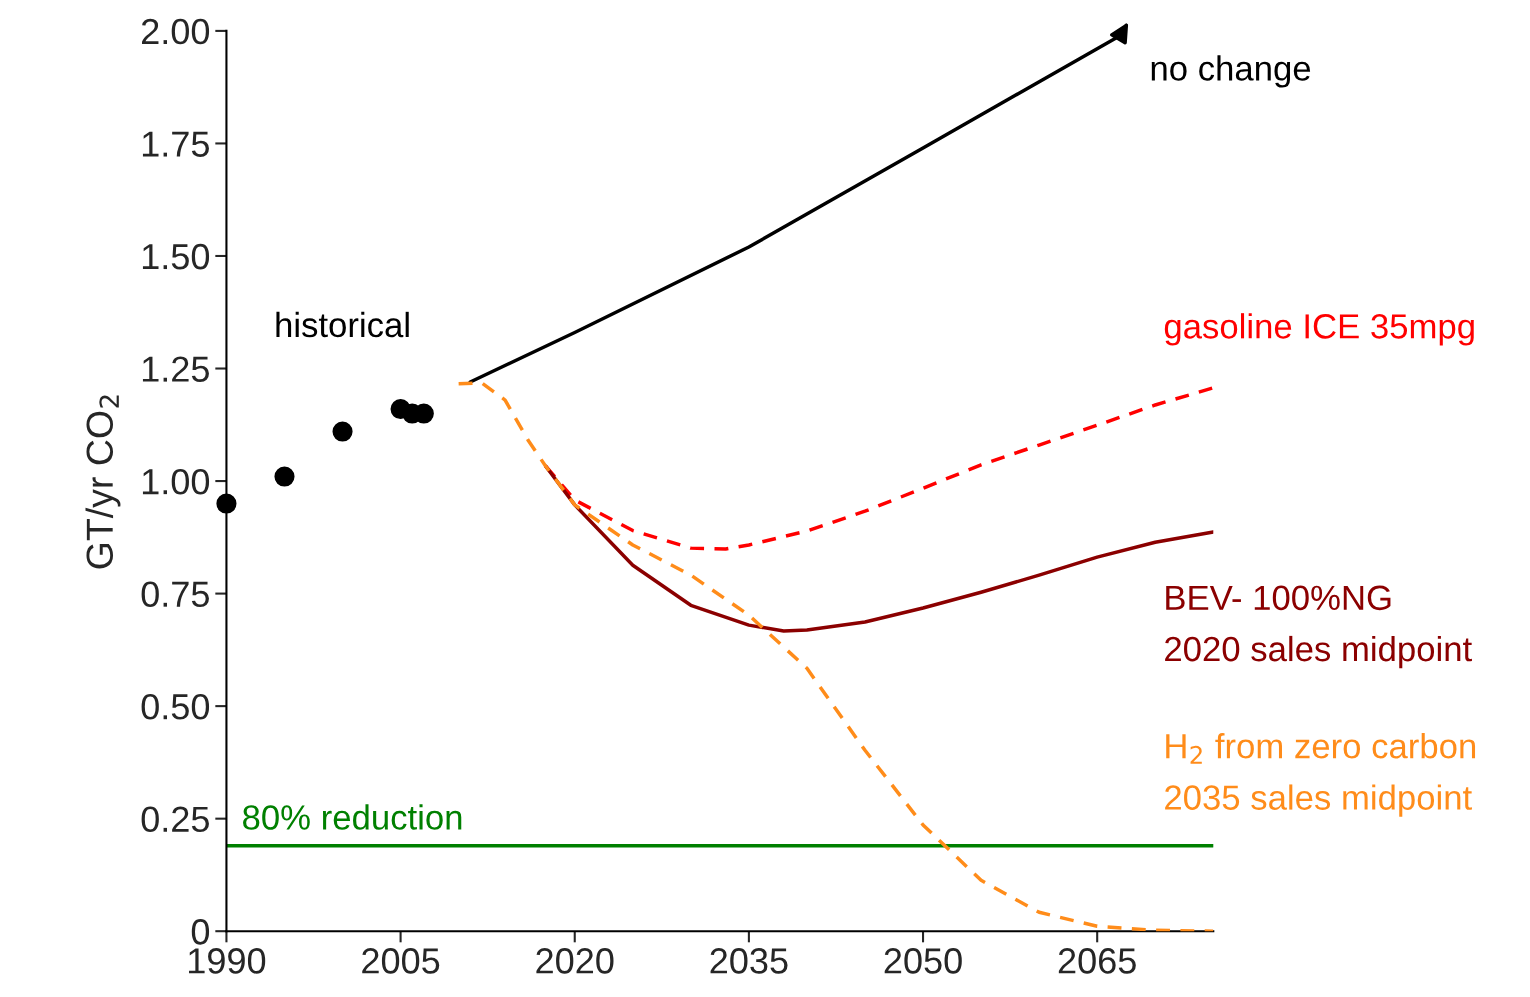  I want to click on y-tick-label: 2.00, so click(176, 31).